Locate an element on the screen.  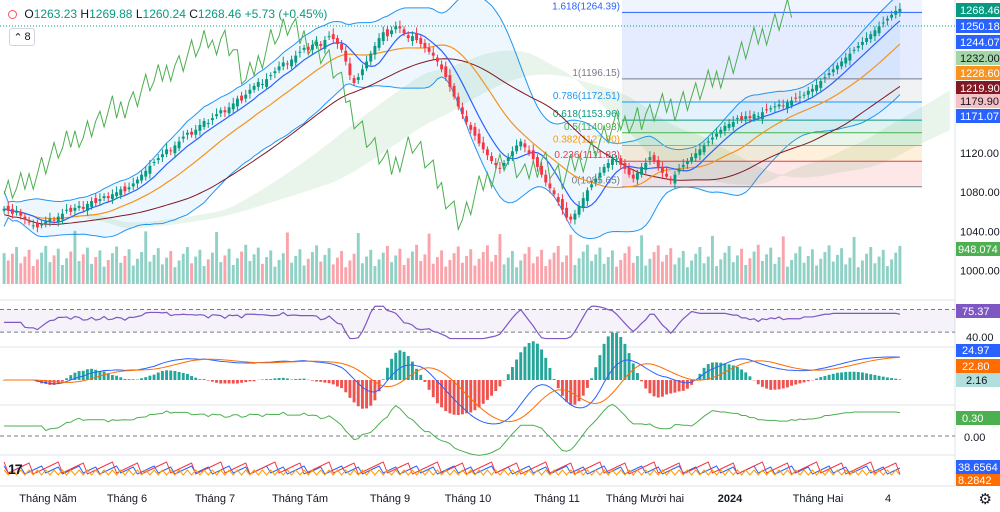
price-axis-tick: 1040.00 is located at coordinates (980, 232).